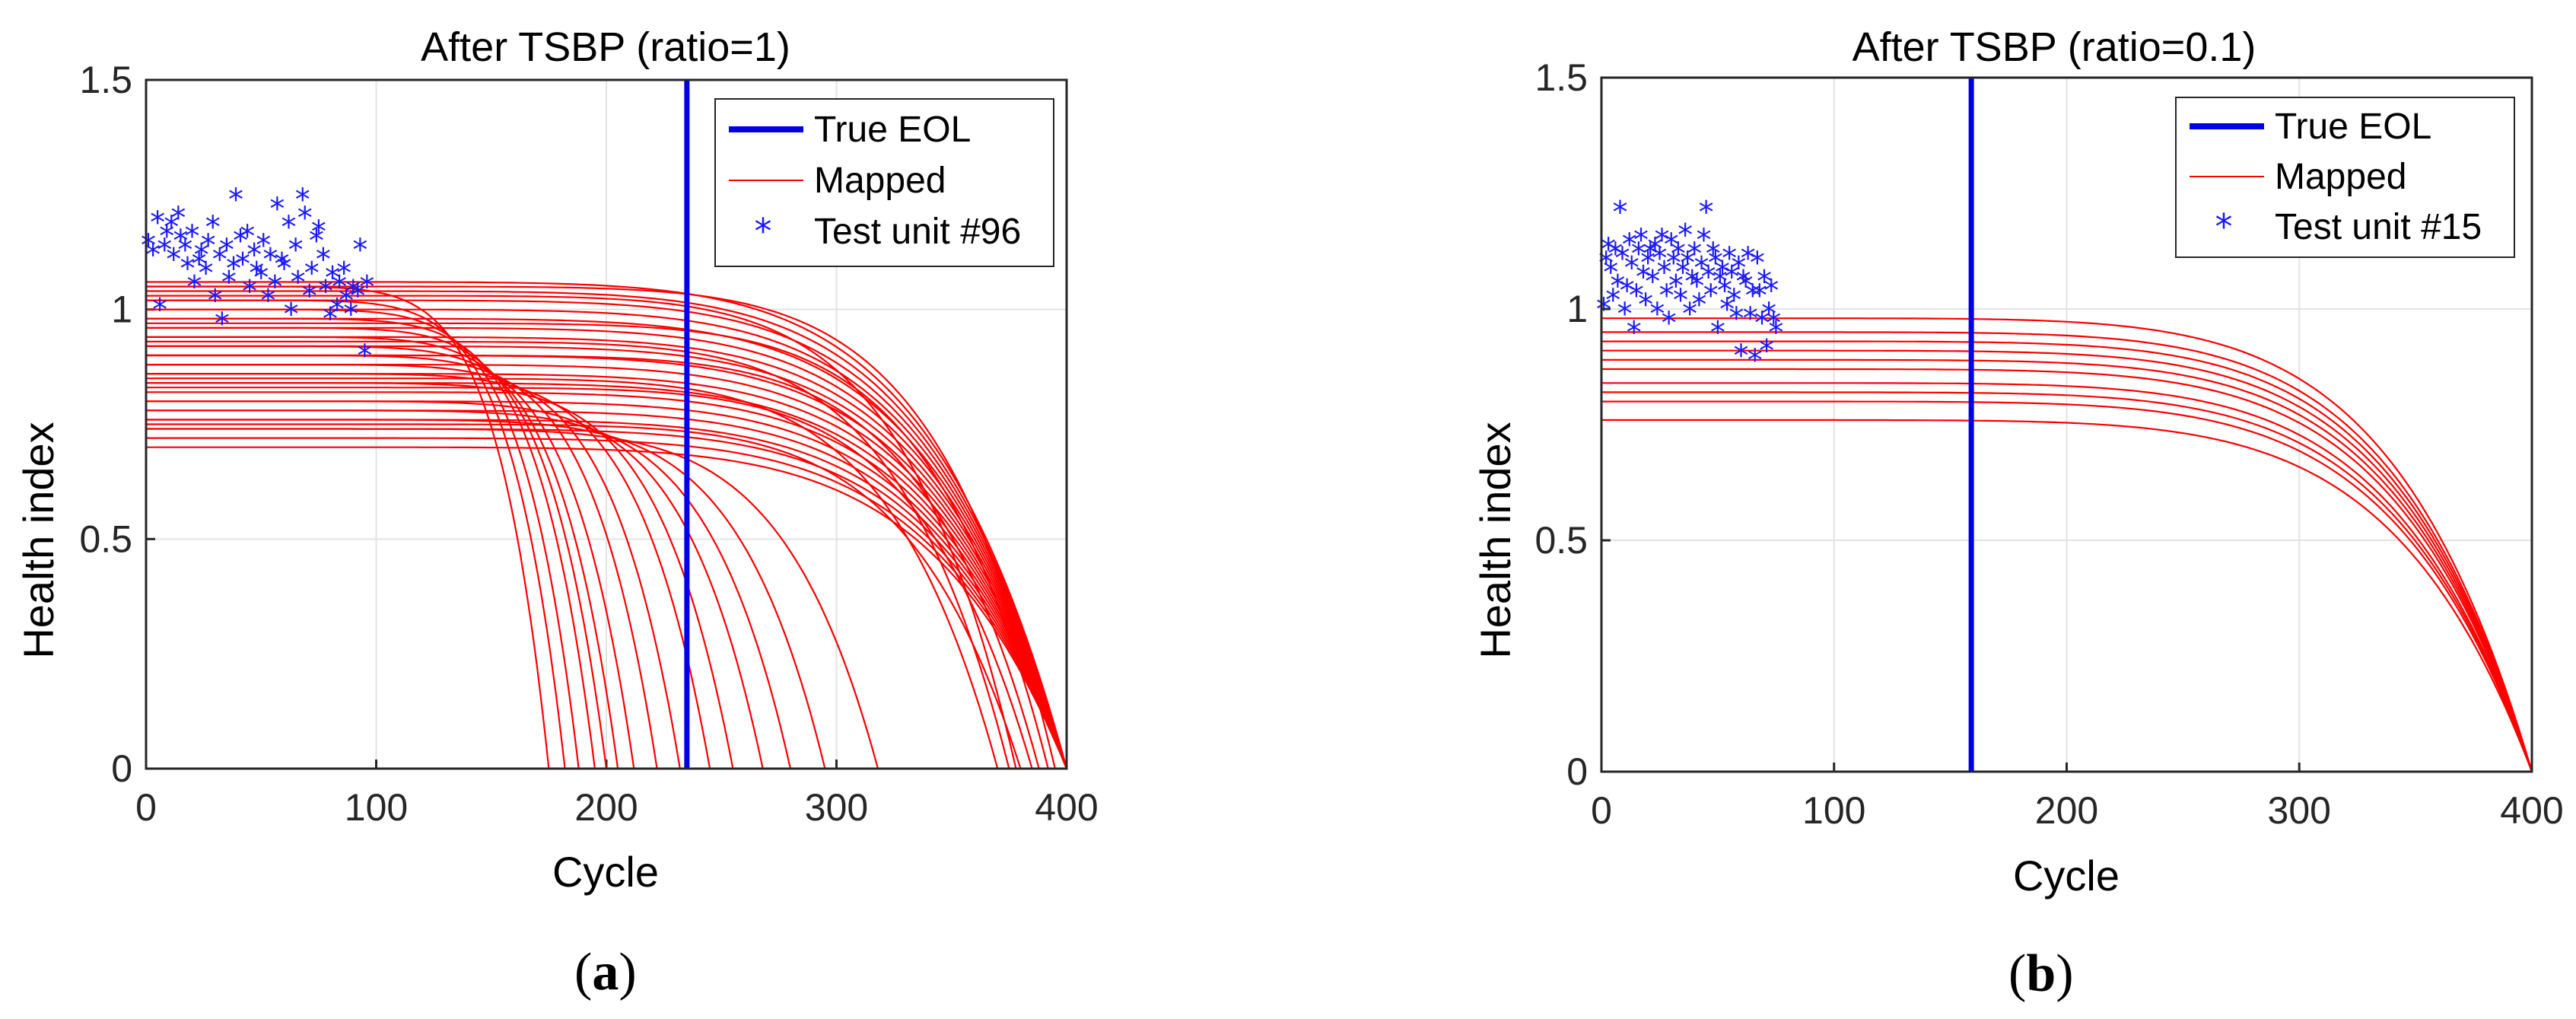 The image size is (2576, 1019). I want to click on x-tick-labels: 0 100 200 300 400, so click(2078, 810).